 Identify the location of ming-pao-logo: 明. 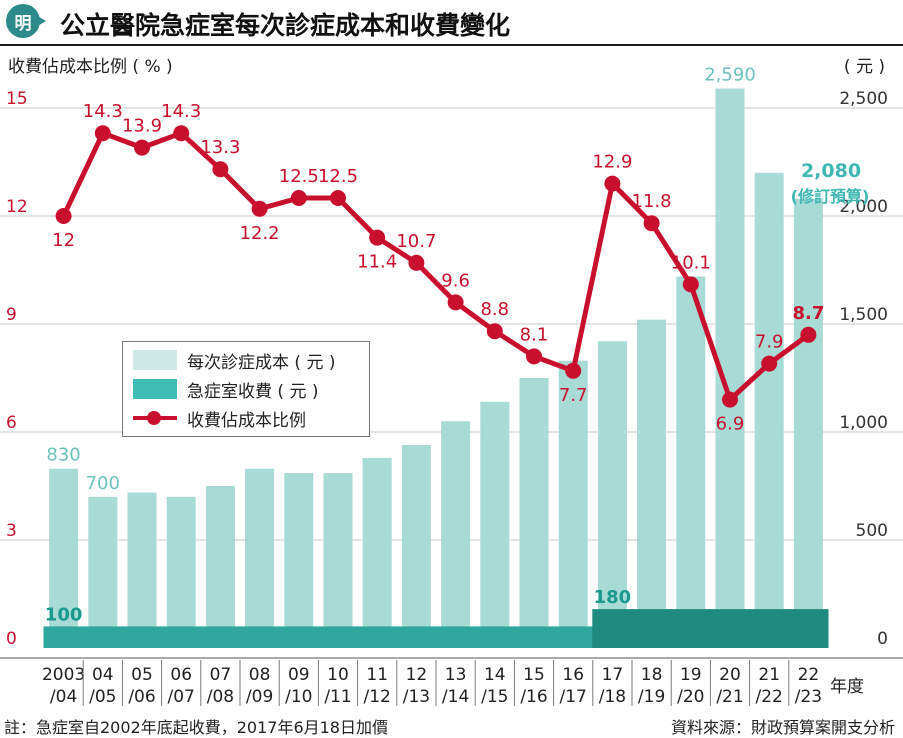
(23, 21).